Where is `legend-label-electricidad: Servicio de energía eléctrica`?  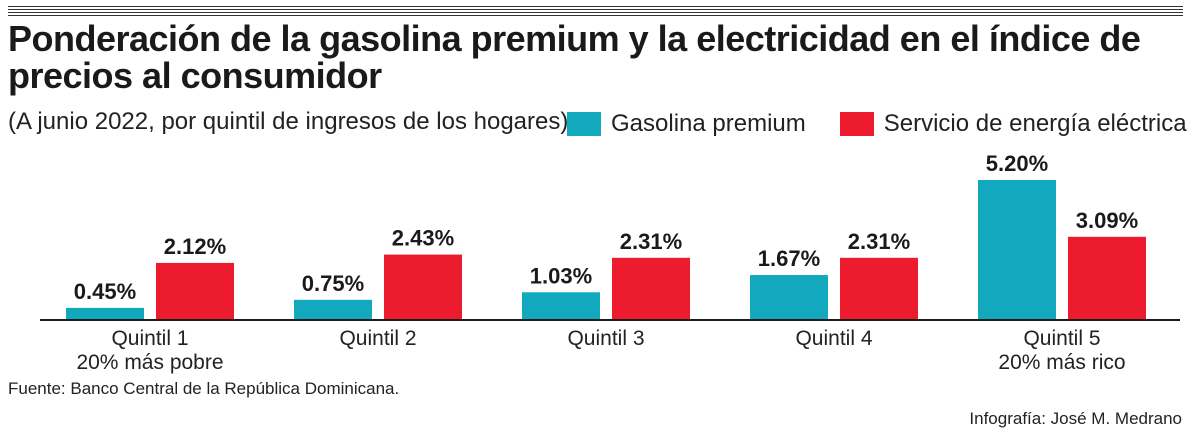 legend-label-electricidad: Servicio de energía eléctrica is located at coordinates (1035, 123).